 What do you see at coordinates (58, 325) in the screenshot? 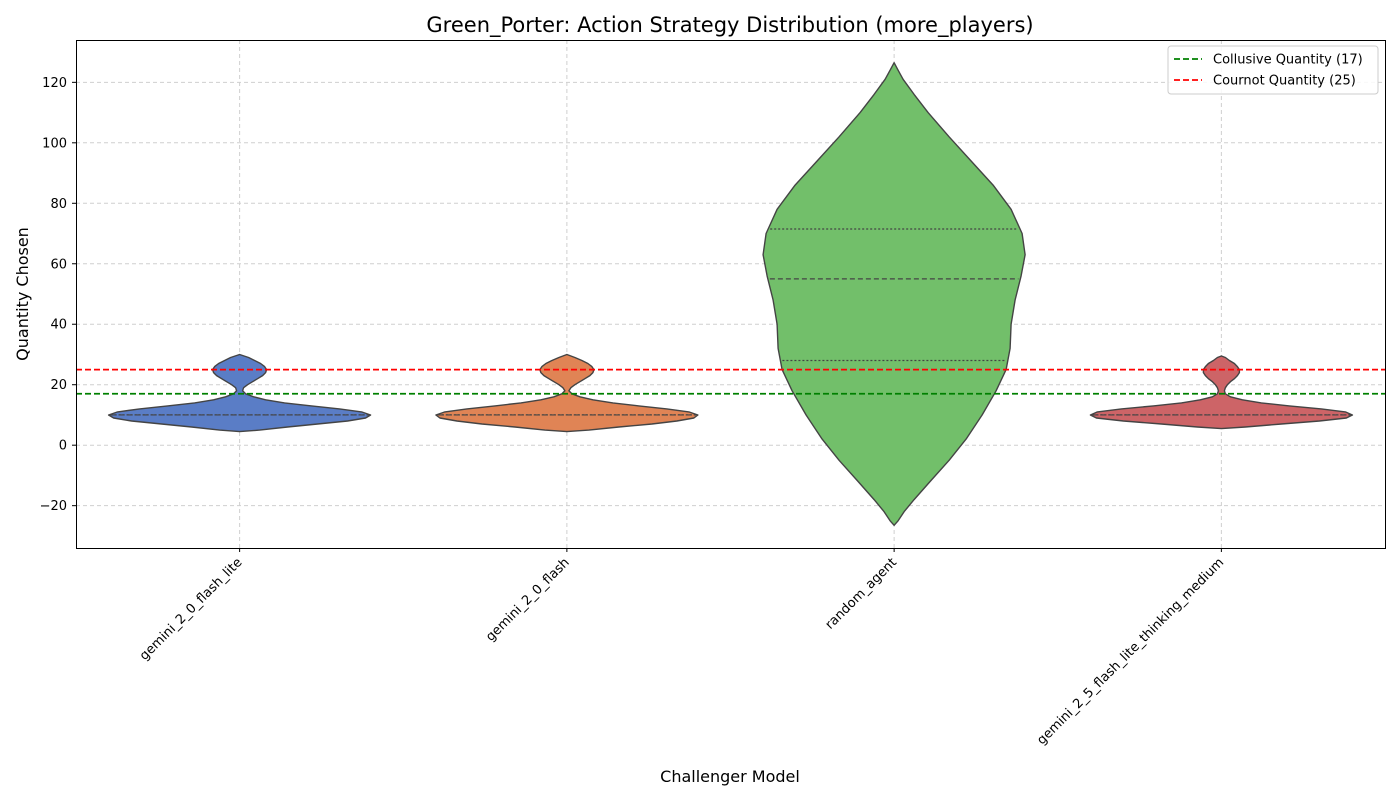
I see `y-tick-label: 40` at bounding box center [58, 325].